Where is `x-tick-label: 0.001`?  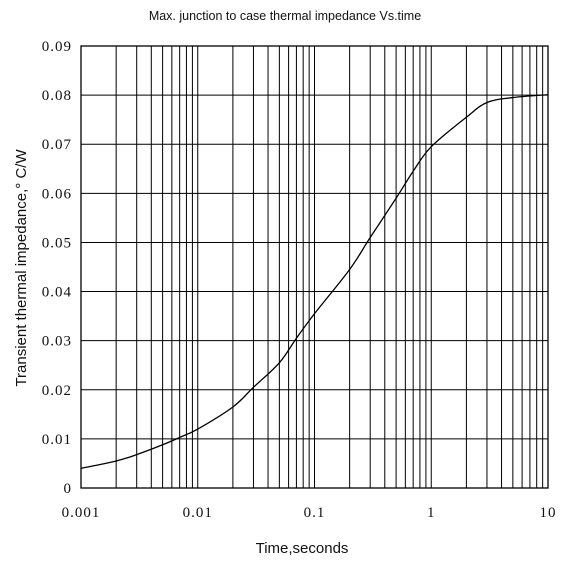
x-tick-label: 0.001 is located at coordinates (81, 513).